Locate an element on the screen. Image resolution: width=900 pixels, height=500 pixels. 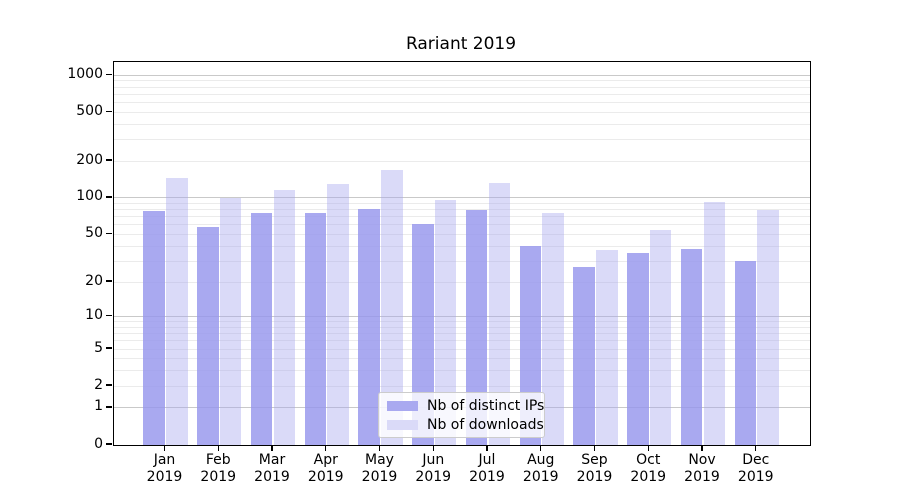
bar-distinct-ips-may is located at coordinates (369, 326).